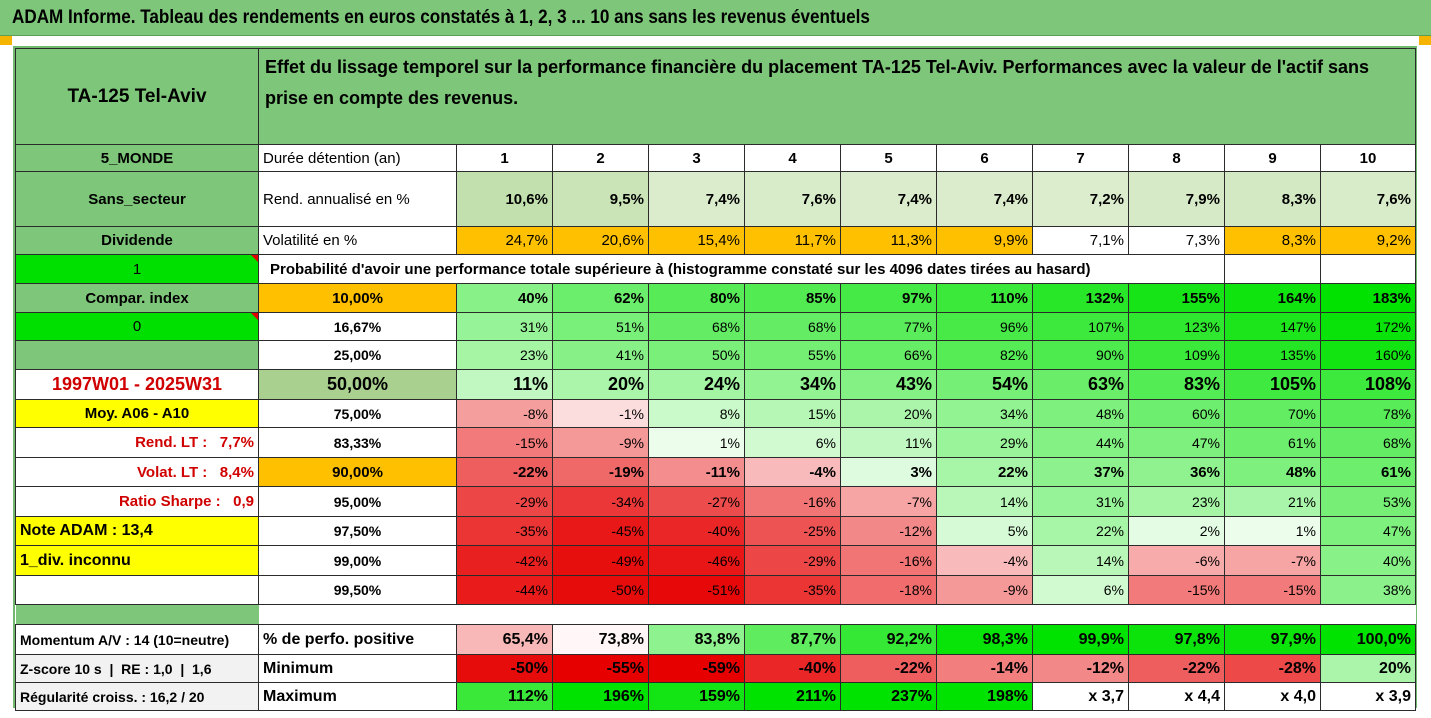  I want to click on min-cell: -14%, so click(984, 668).